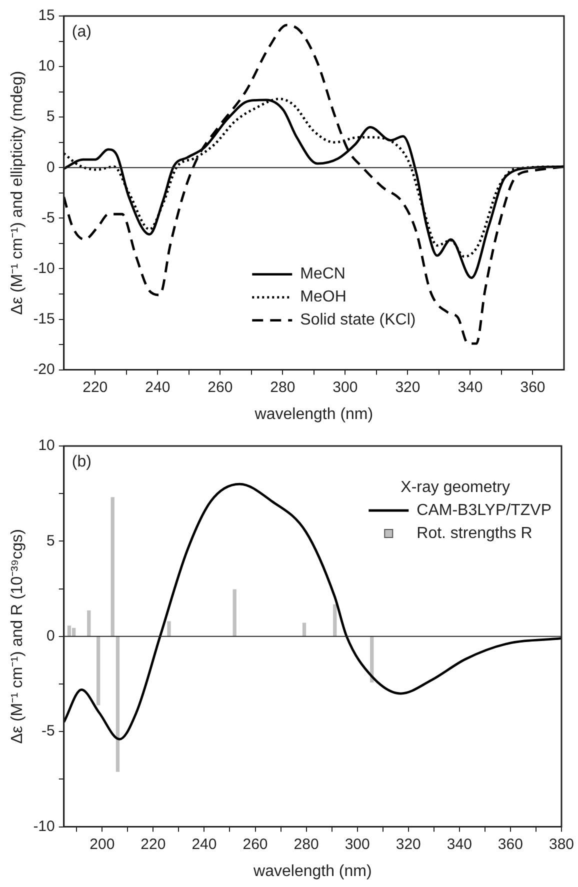 This screenshot has height=887, width=578. I want to click on x-tick-label: 380, so click(561, 844).